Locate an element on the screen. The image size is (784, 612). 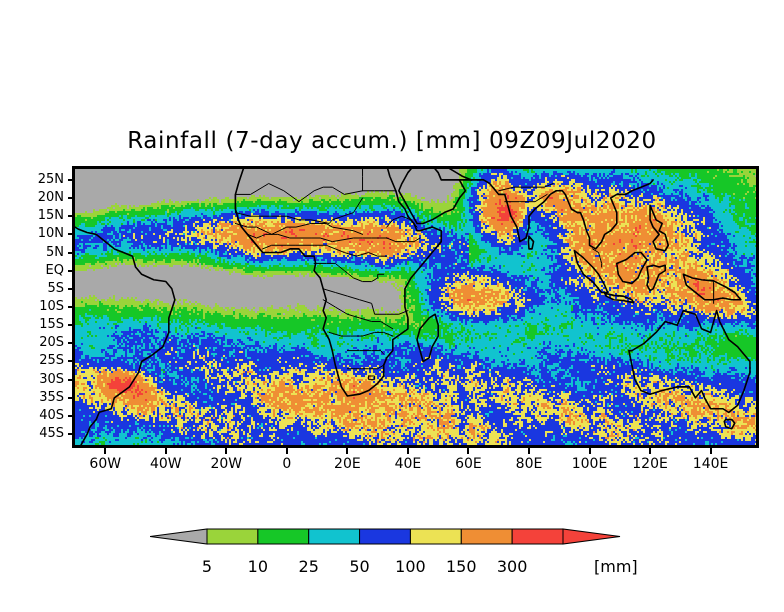
colorbar-tick-label: 150 is located at coordinates (461, 566).